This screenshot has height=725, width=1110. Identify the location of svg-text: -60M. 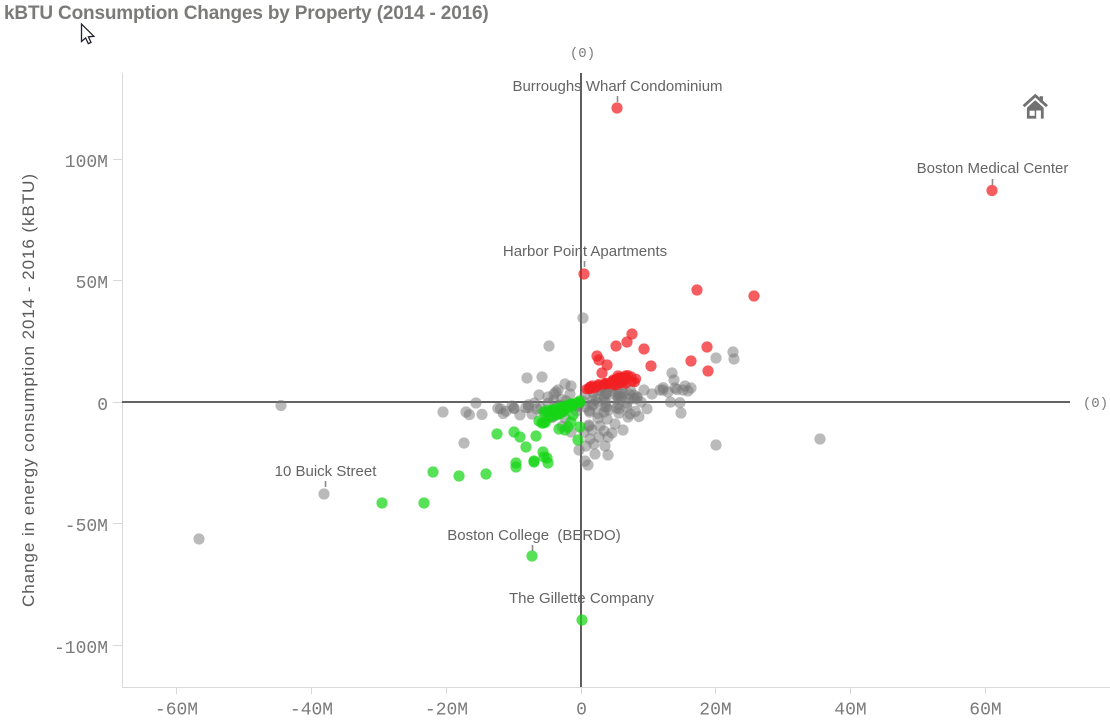
(176, 711).